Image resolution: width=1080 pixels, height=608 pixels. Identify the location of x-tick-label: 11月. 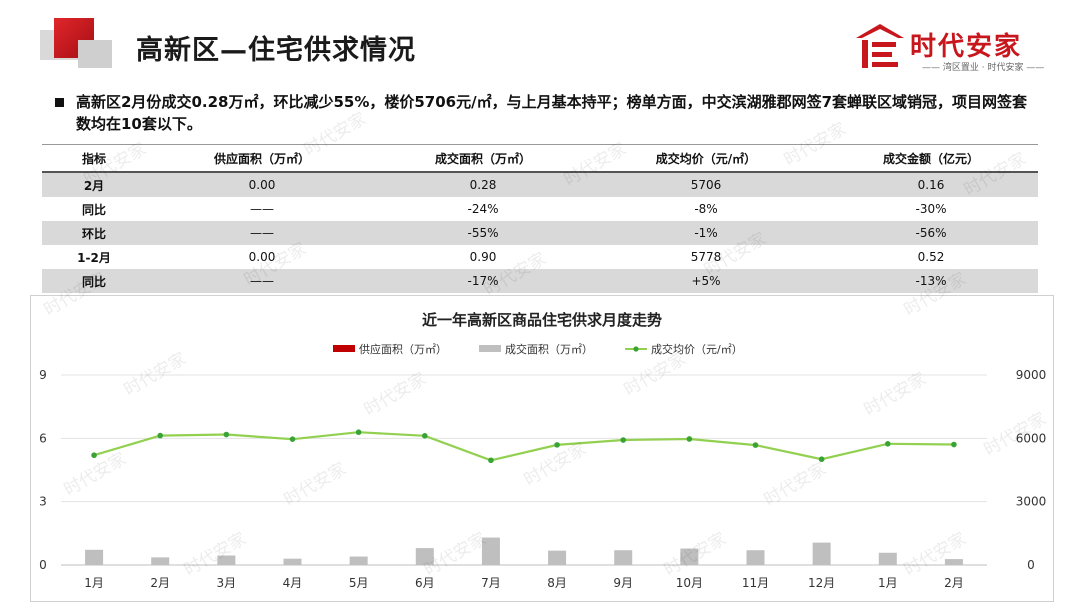
(755, 583).